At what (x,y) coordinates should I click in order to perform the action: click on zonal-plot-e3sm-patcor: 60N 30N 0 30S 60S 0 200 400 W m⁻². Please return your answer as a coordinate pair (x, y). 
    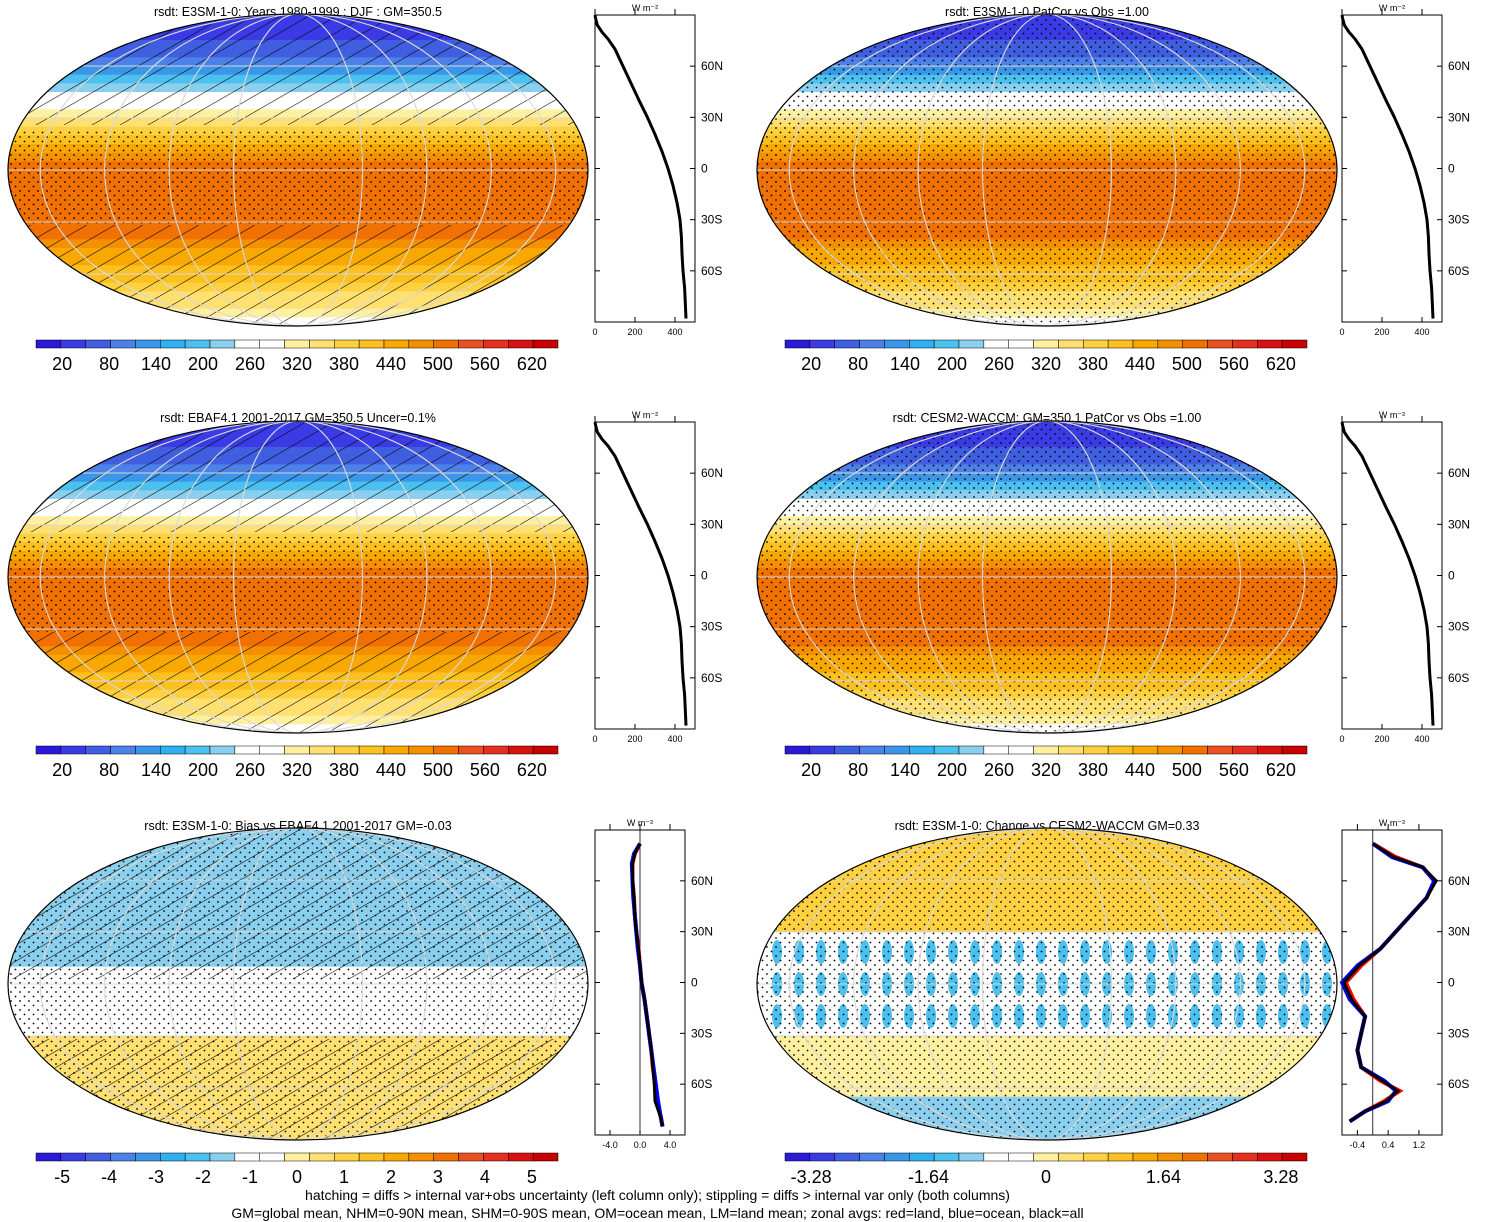
    Looking at the image, I should click on (1404, 170).